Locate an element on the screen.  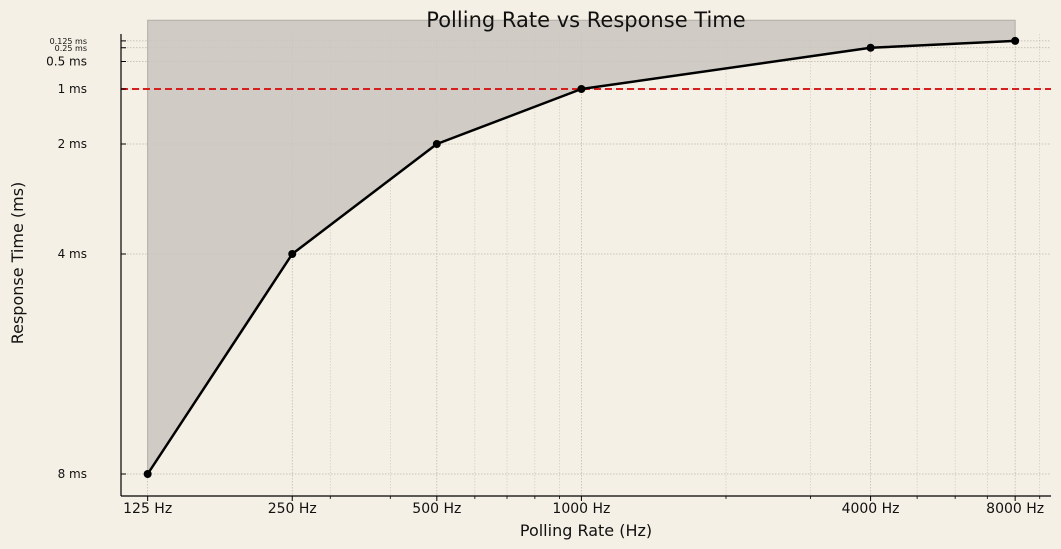
chart-title: Polling Rate vs Response Time is located at coordinates (585, 20).